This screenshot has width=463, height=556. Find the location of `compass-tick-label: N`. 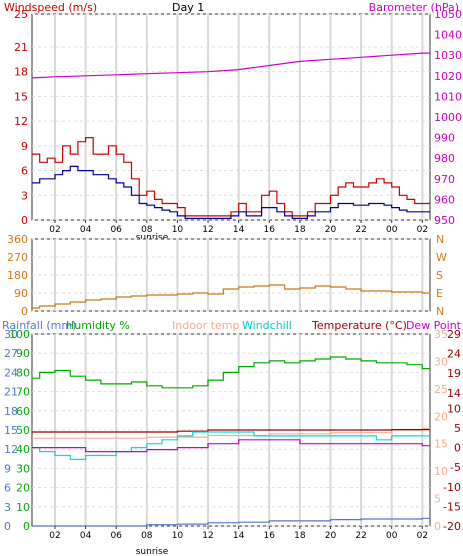

compass-tick-label: N is located at coordinates (440, 311).